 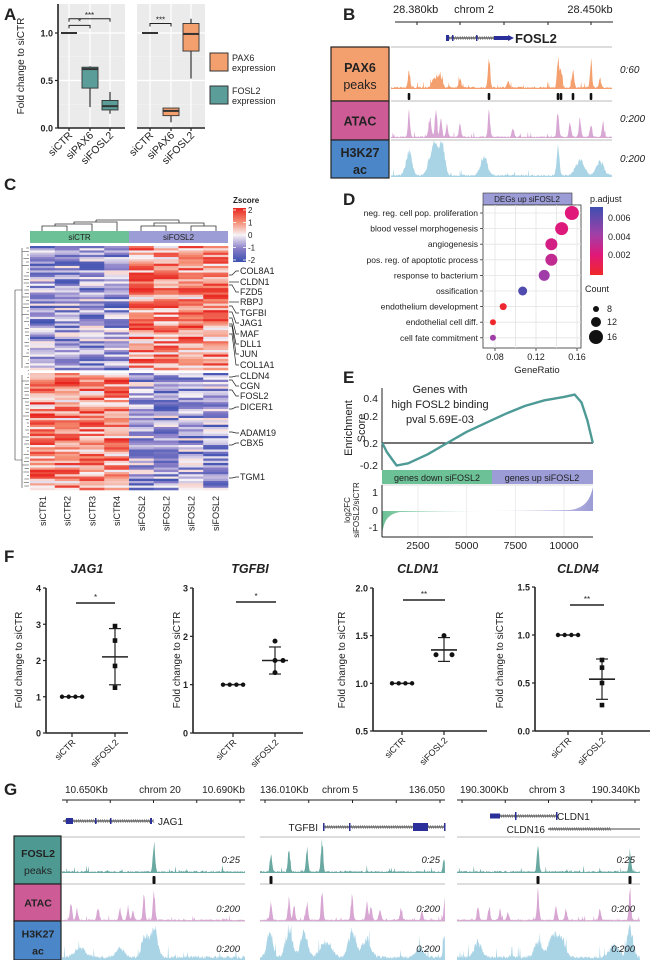 What do you see at coordinates (352, 906) in the screenshot?
I see `atac-signal` at bounding box center [352, 906].